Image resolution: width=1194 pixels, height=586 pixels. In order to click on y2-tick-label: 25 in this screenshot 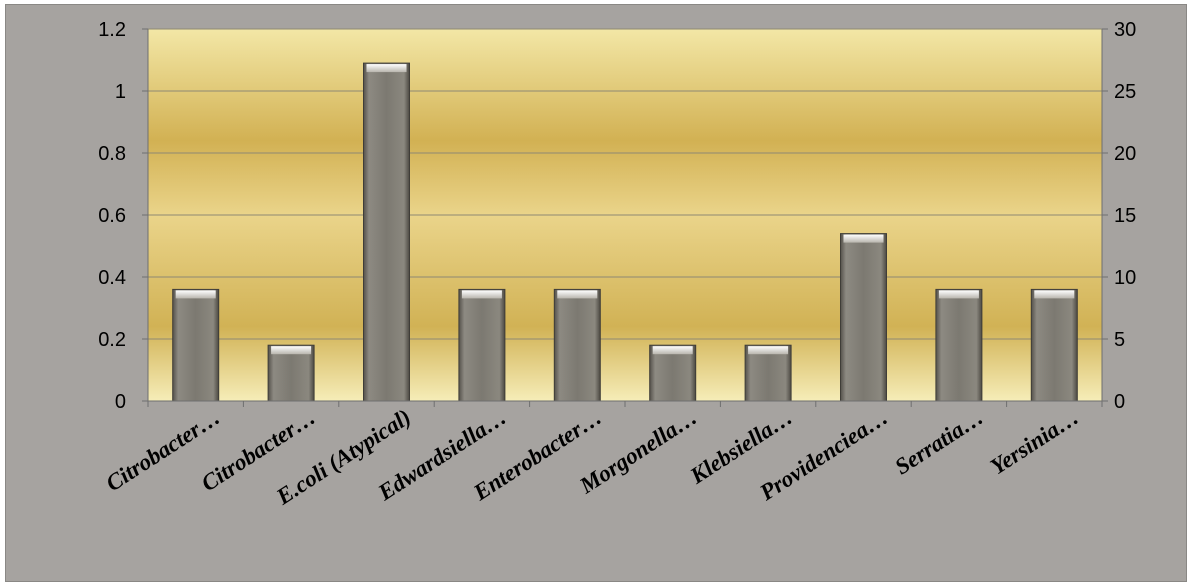, I will do `click(1125, 92)`.